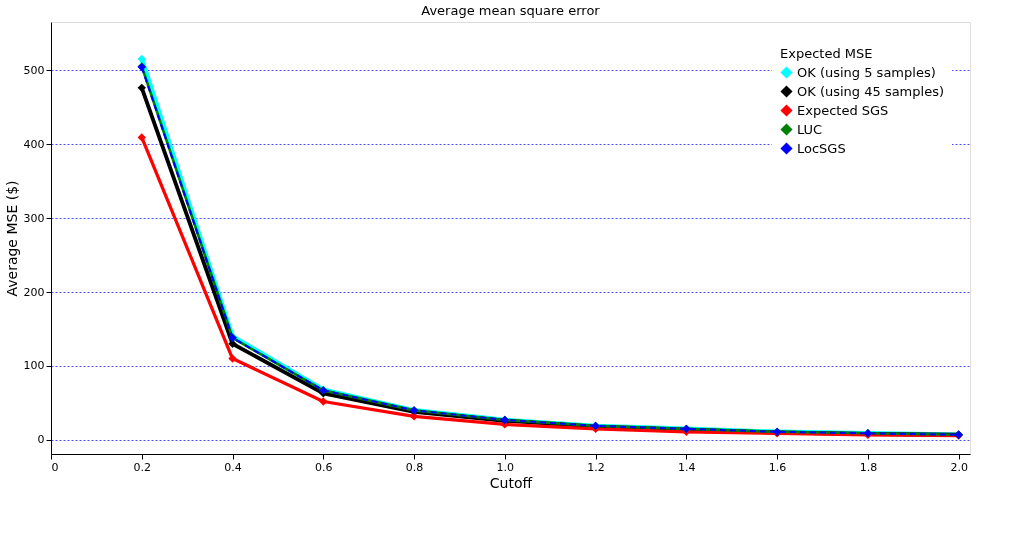 The image size is (1028, 537). Describe the element at coordinates (324, 467) in the screenshot. I see `x-tick-label: 0.6` at that location.